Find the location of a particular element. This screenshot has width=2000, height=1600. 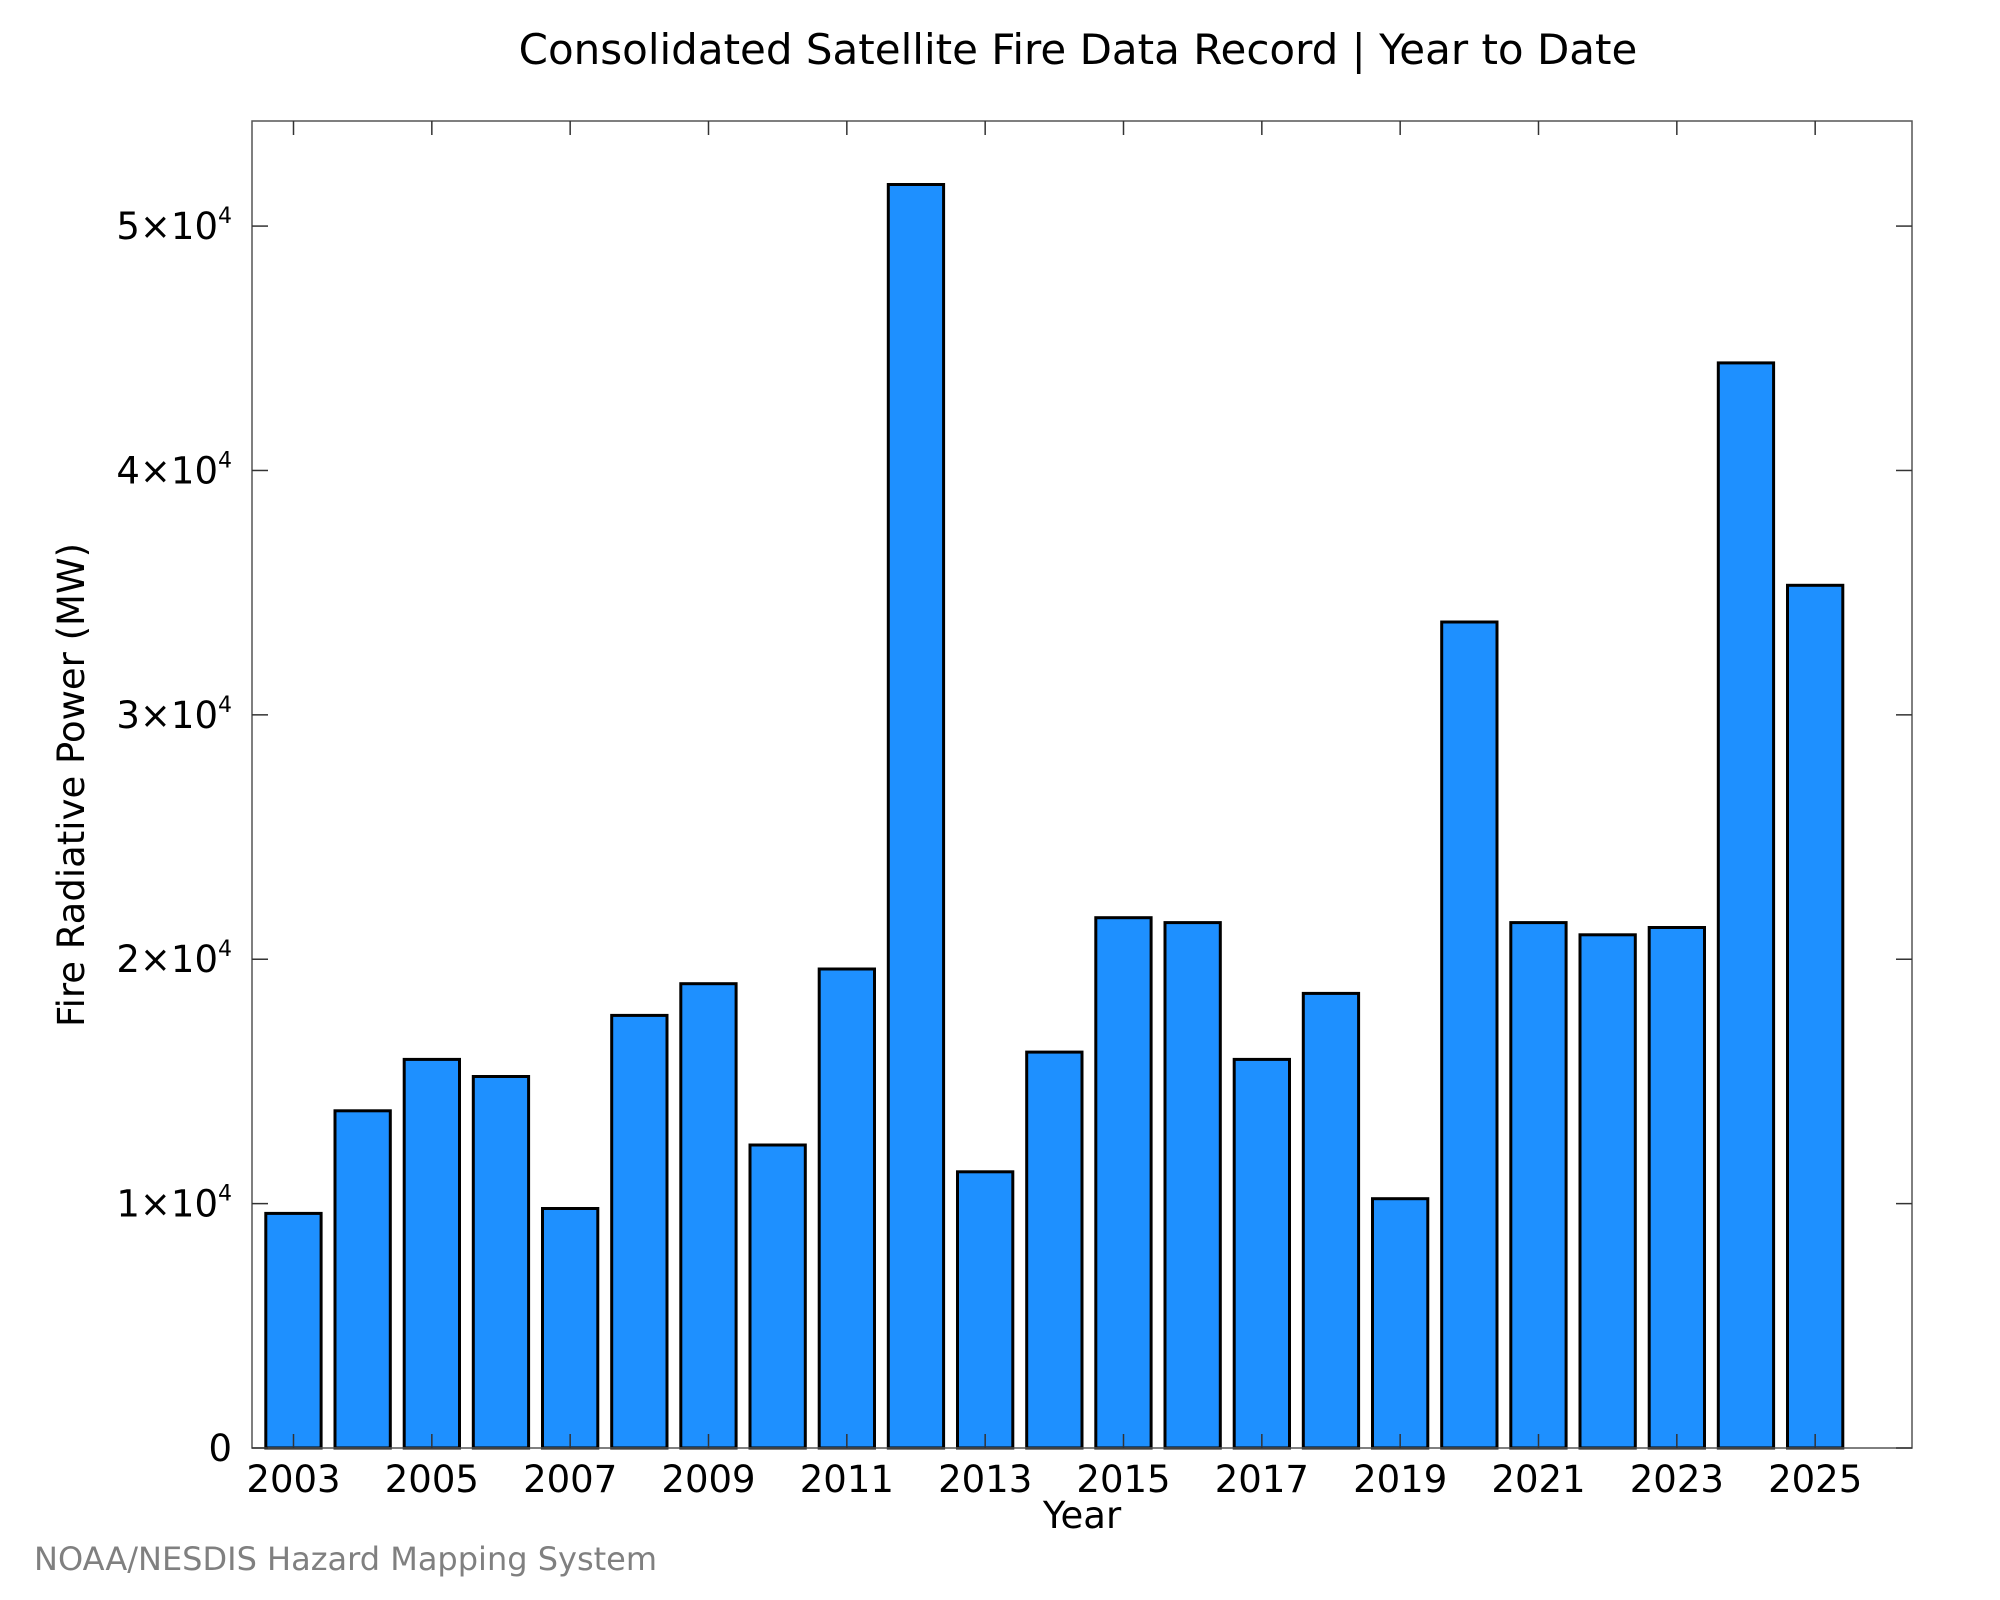

x-tick-label: 2013 is located at coordinates (985, 1479).